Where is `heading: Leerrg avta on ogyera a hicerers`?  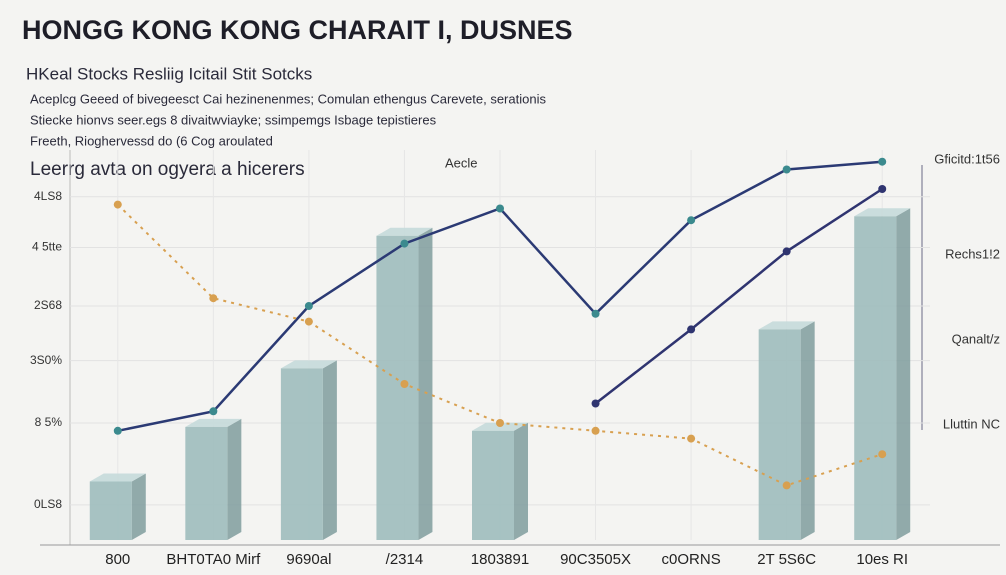 heading: Leerrg avta on ogyera a hicerers is located at coordinates (167, 169).